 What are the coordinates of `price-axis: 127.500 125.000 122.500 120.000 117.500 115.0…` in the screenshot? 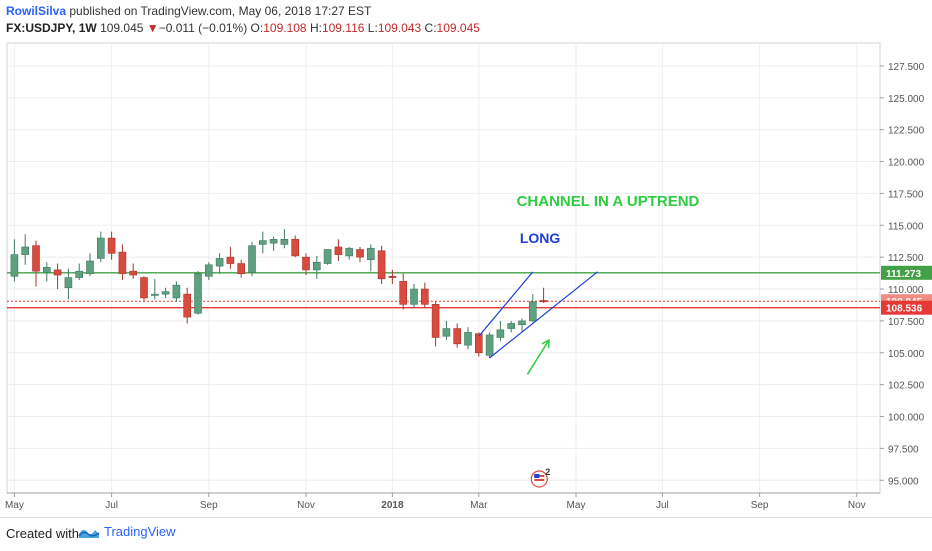 It's located at (906, 274).